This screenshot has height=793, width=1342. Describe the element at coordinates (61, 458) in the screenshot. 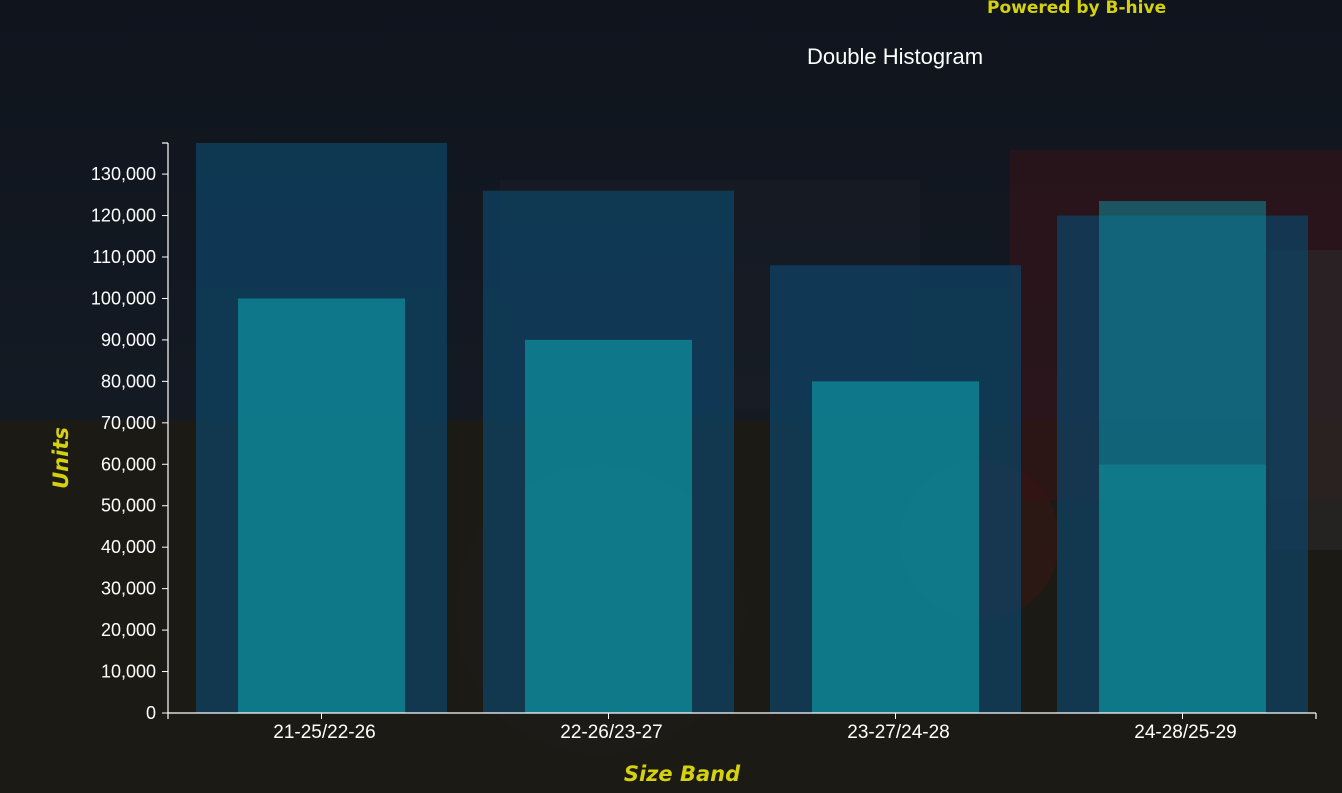

I see `y-axis-title: Units` at that location.